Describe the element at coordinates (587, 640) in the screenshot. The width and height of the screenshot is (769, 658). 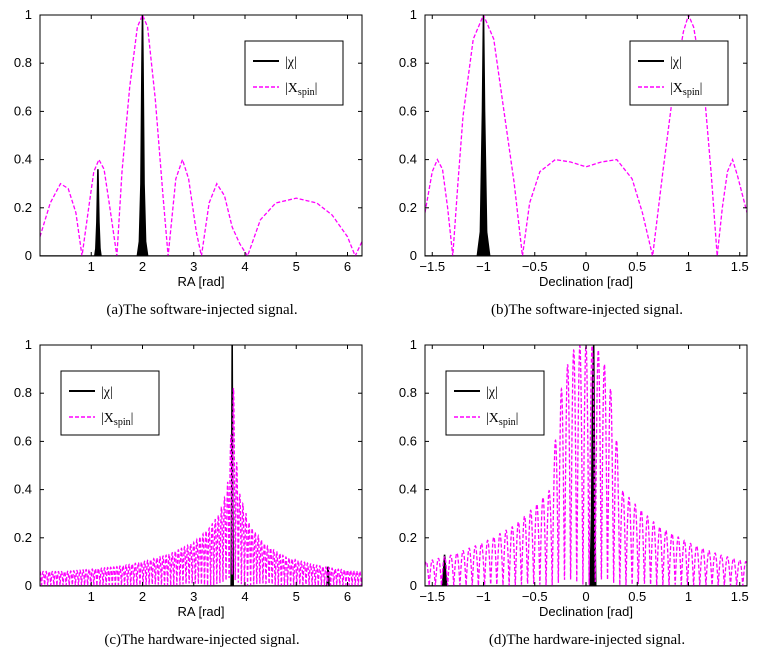
I see `caption-d: (d)The hardware-injected signal.` at that location.